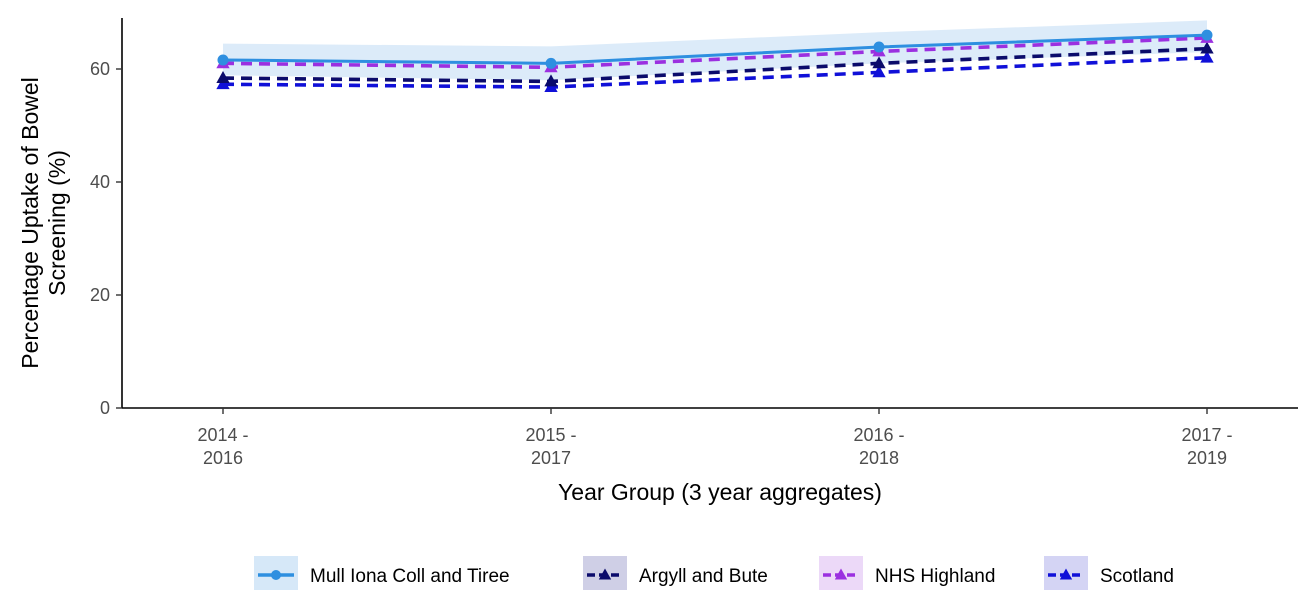 The width and height of the screenshot is (1300, 590). What do you see at coordinates (105, 408) in the screenshot?
I see `y-tick-label: 0` at bounding box center [105, 408].